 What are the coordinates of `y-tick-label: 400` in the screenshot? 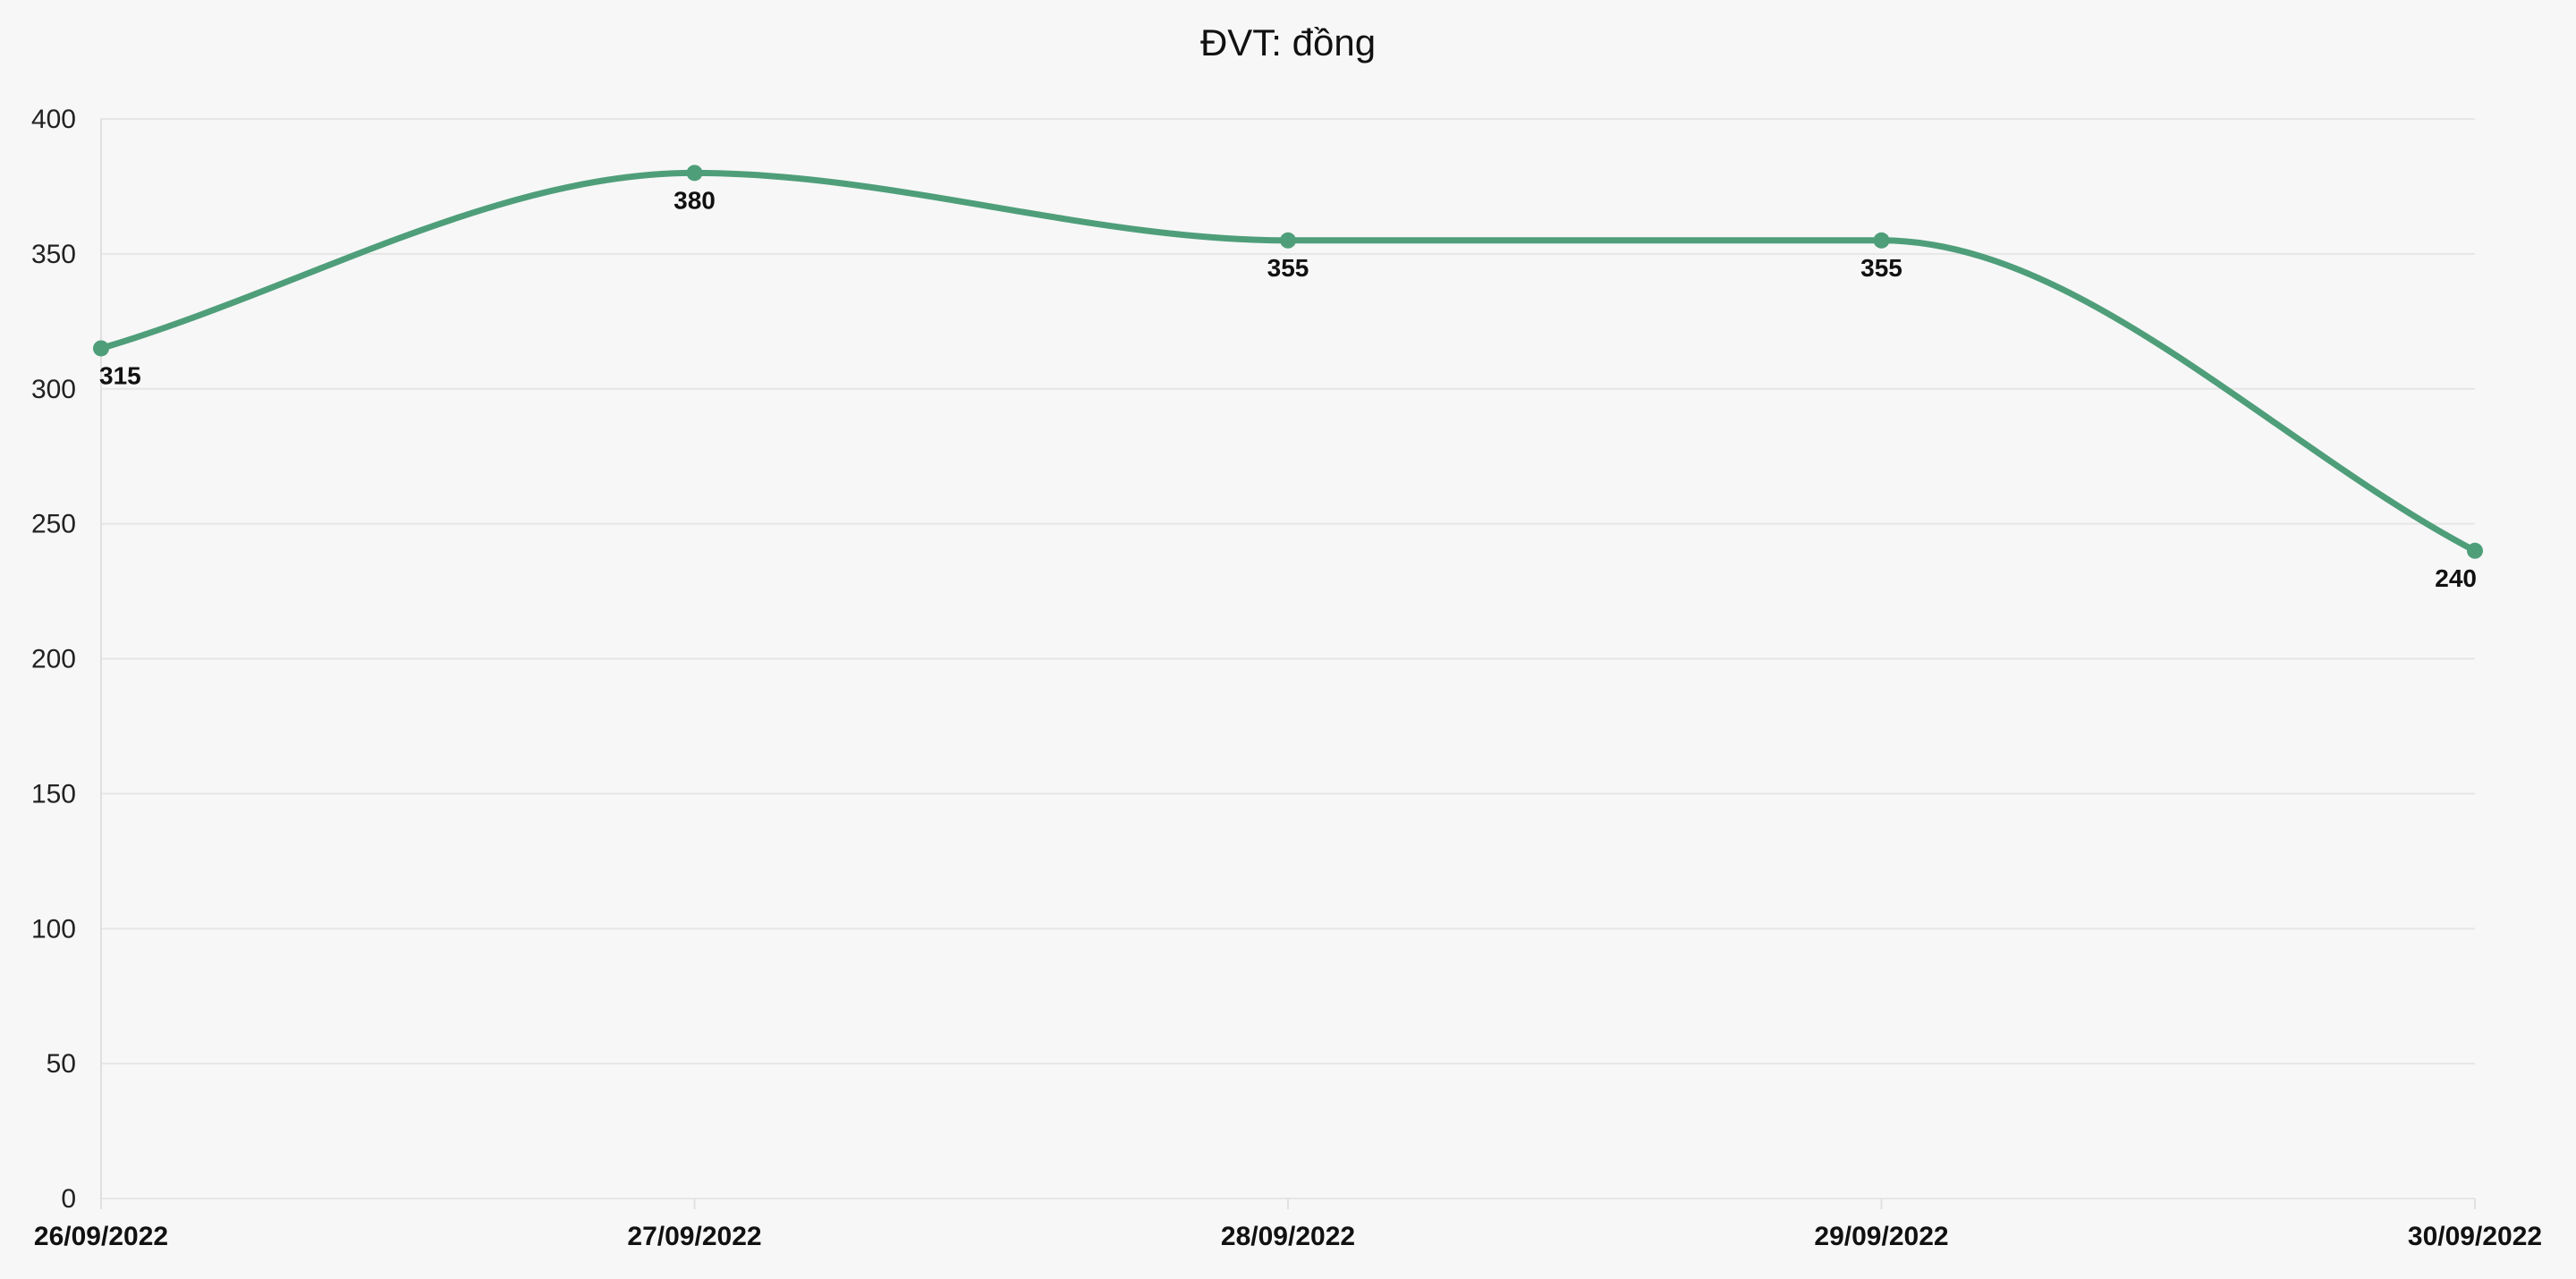 It's located at (53, 120).